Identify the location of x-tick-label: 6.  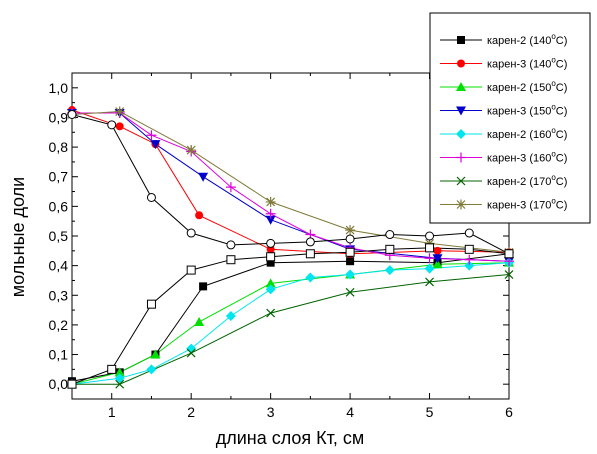
(509, 412).